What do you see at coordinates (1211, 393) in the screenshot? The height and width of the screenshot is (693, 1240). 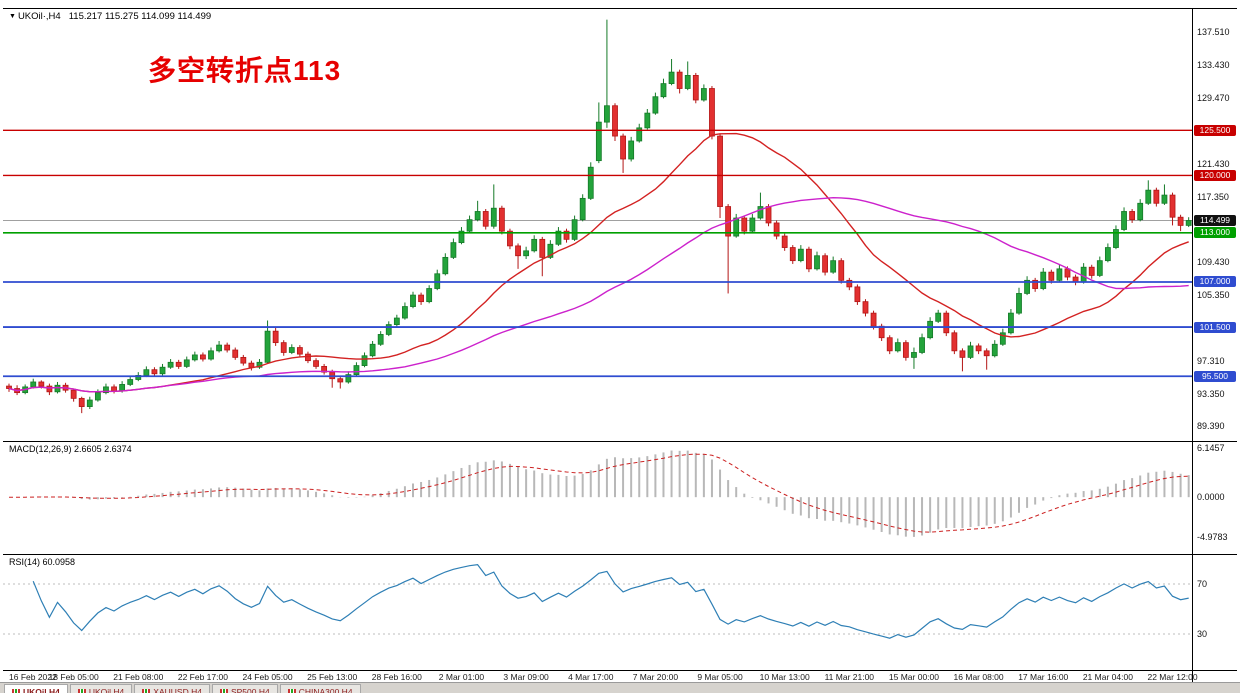 I see `price-tick-label: 93.350` at bounding box center [1211, 393].